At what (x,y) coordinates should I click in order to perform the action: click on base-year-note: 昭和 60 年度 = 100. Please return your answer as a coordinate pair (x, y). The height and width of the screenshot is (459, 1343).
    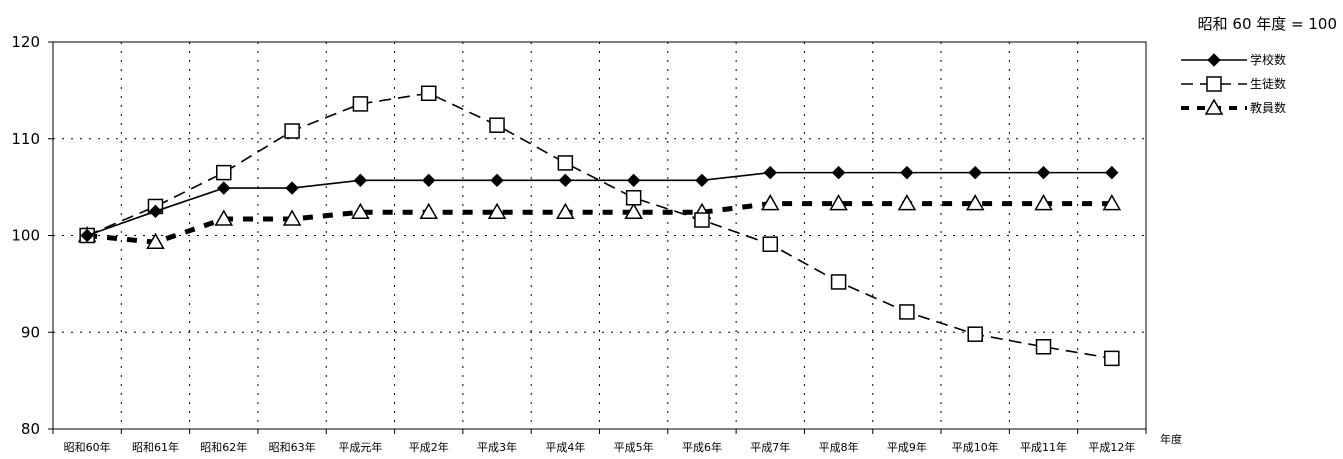
    Looking at the image, I should click on (1267, 24).